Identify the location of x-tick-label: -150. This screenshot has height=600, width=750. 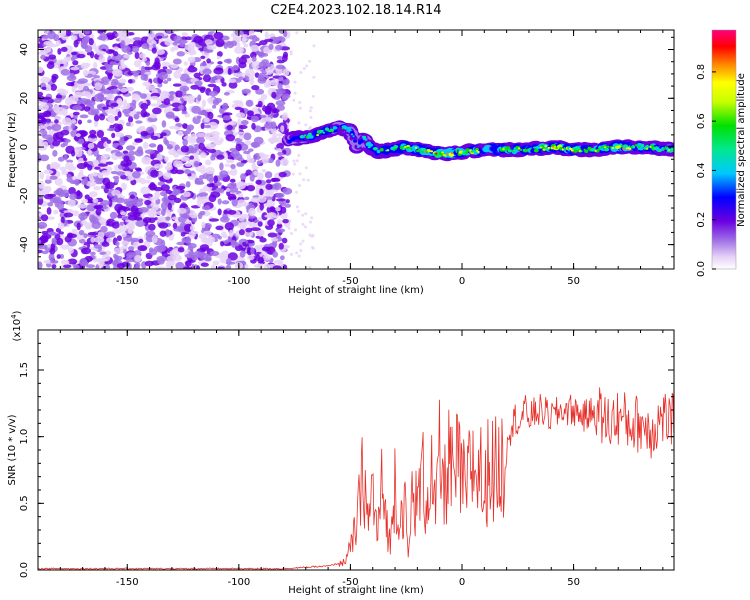
(127, 582).